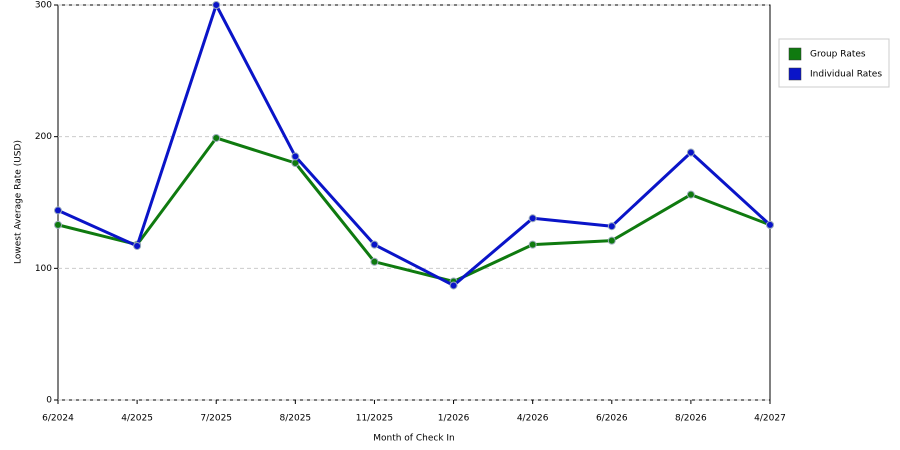 Image resolution: width=900 pixels, height=450 pixels. Describe the element at coordinates (43, 269) in the screenshot. I see `y-tick-label: 100` at that location.